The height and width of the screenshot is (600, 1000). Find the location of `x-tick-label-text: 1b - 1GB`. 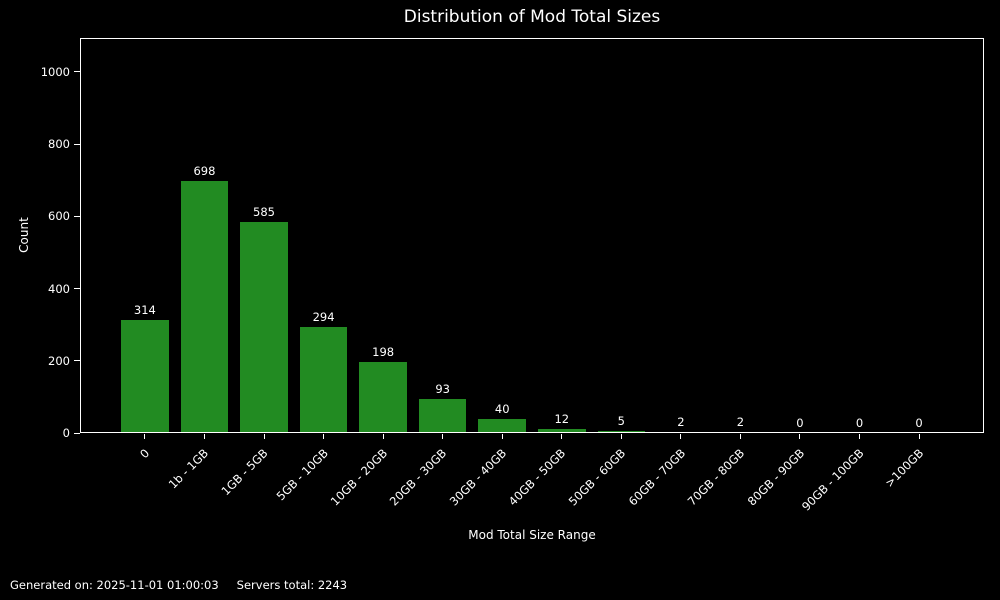

x-tick-label-text: 1b - 1GB is located at coordinates (188, 469).